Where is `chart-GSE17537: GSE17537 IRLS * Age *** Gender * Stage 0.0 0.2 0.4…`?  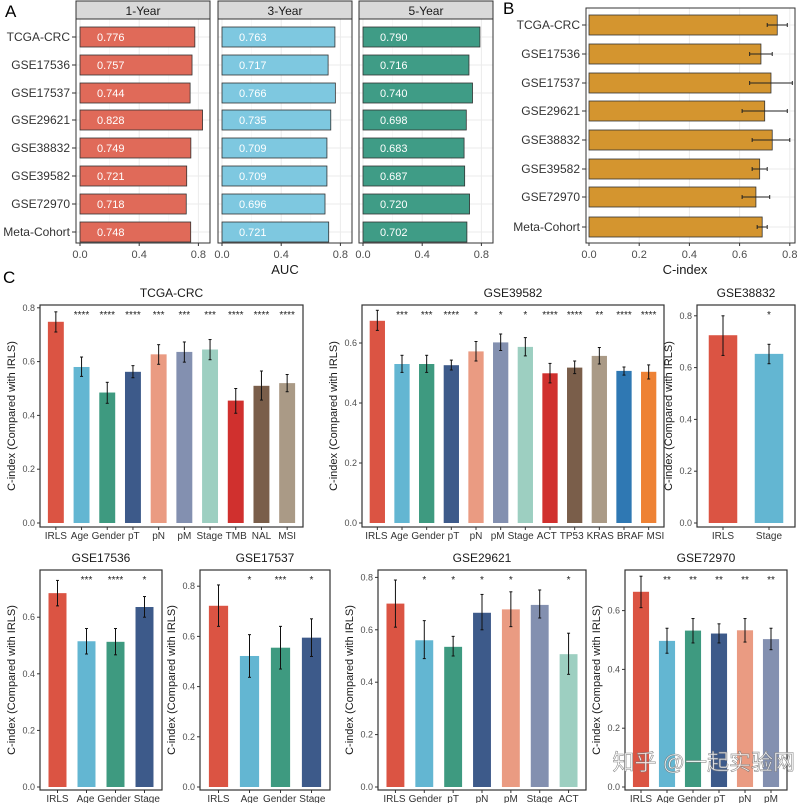 chart-GSE17537: GSE17537 IRLS * Age *** Gender * Stage 0.0 0.2 0.4… is located at coordinates (248, 677).